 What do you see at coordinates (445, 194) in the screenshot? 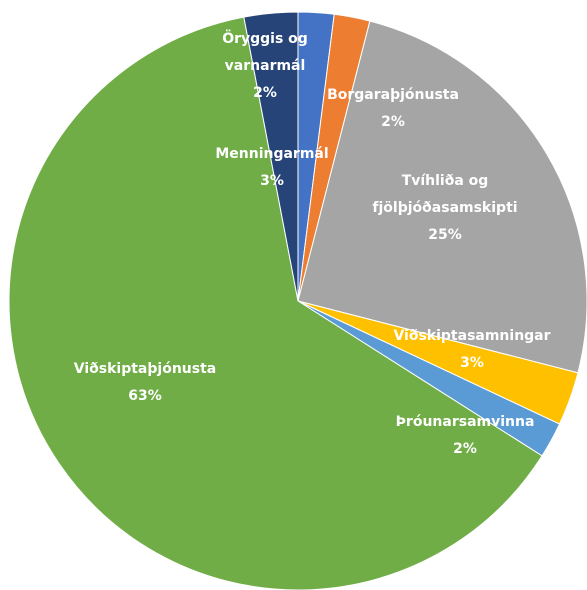
I see `category-label: Tvíhliða og fjölþjóðasamskipti` at bounding box center [445, 194].